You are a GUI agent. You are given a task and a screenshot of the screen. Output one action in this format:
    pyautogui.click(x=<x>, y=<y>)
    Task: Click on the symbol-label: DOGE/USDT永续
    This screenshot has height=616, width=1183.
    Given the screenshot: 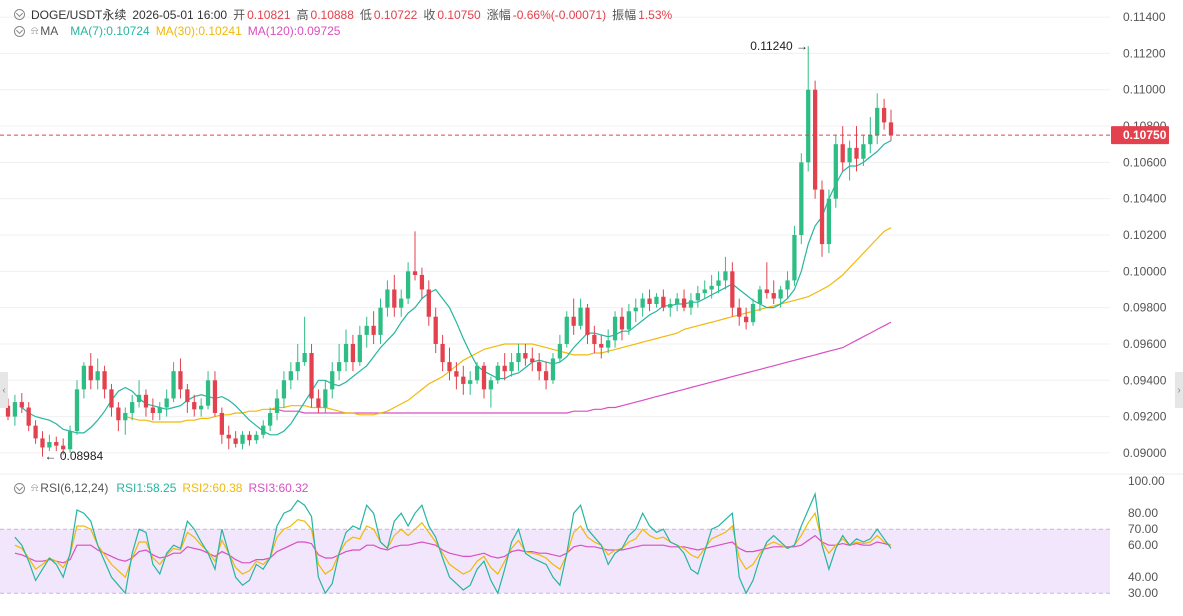 What is the action you would take?
    pyautogui.click(x=79, y=15)
    